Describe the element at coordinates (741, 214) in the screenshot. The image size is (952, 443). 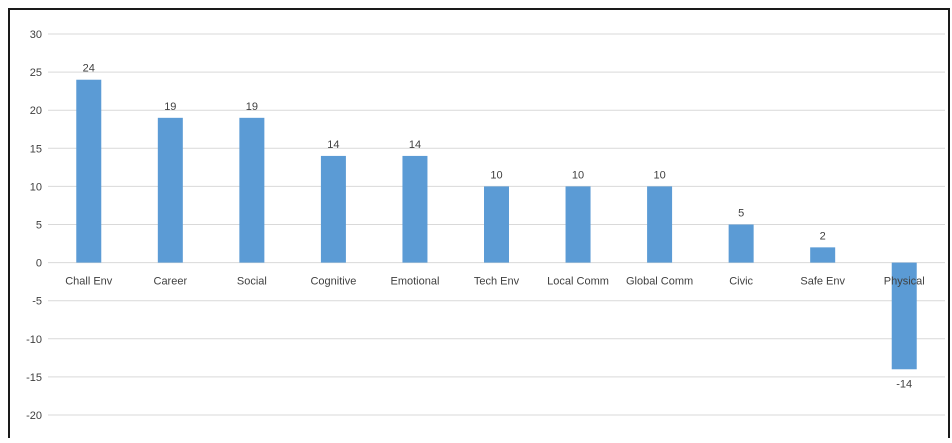
I see `data-label: 5` at that location.